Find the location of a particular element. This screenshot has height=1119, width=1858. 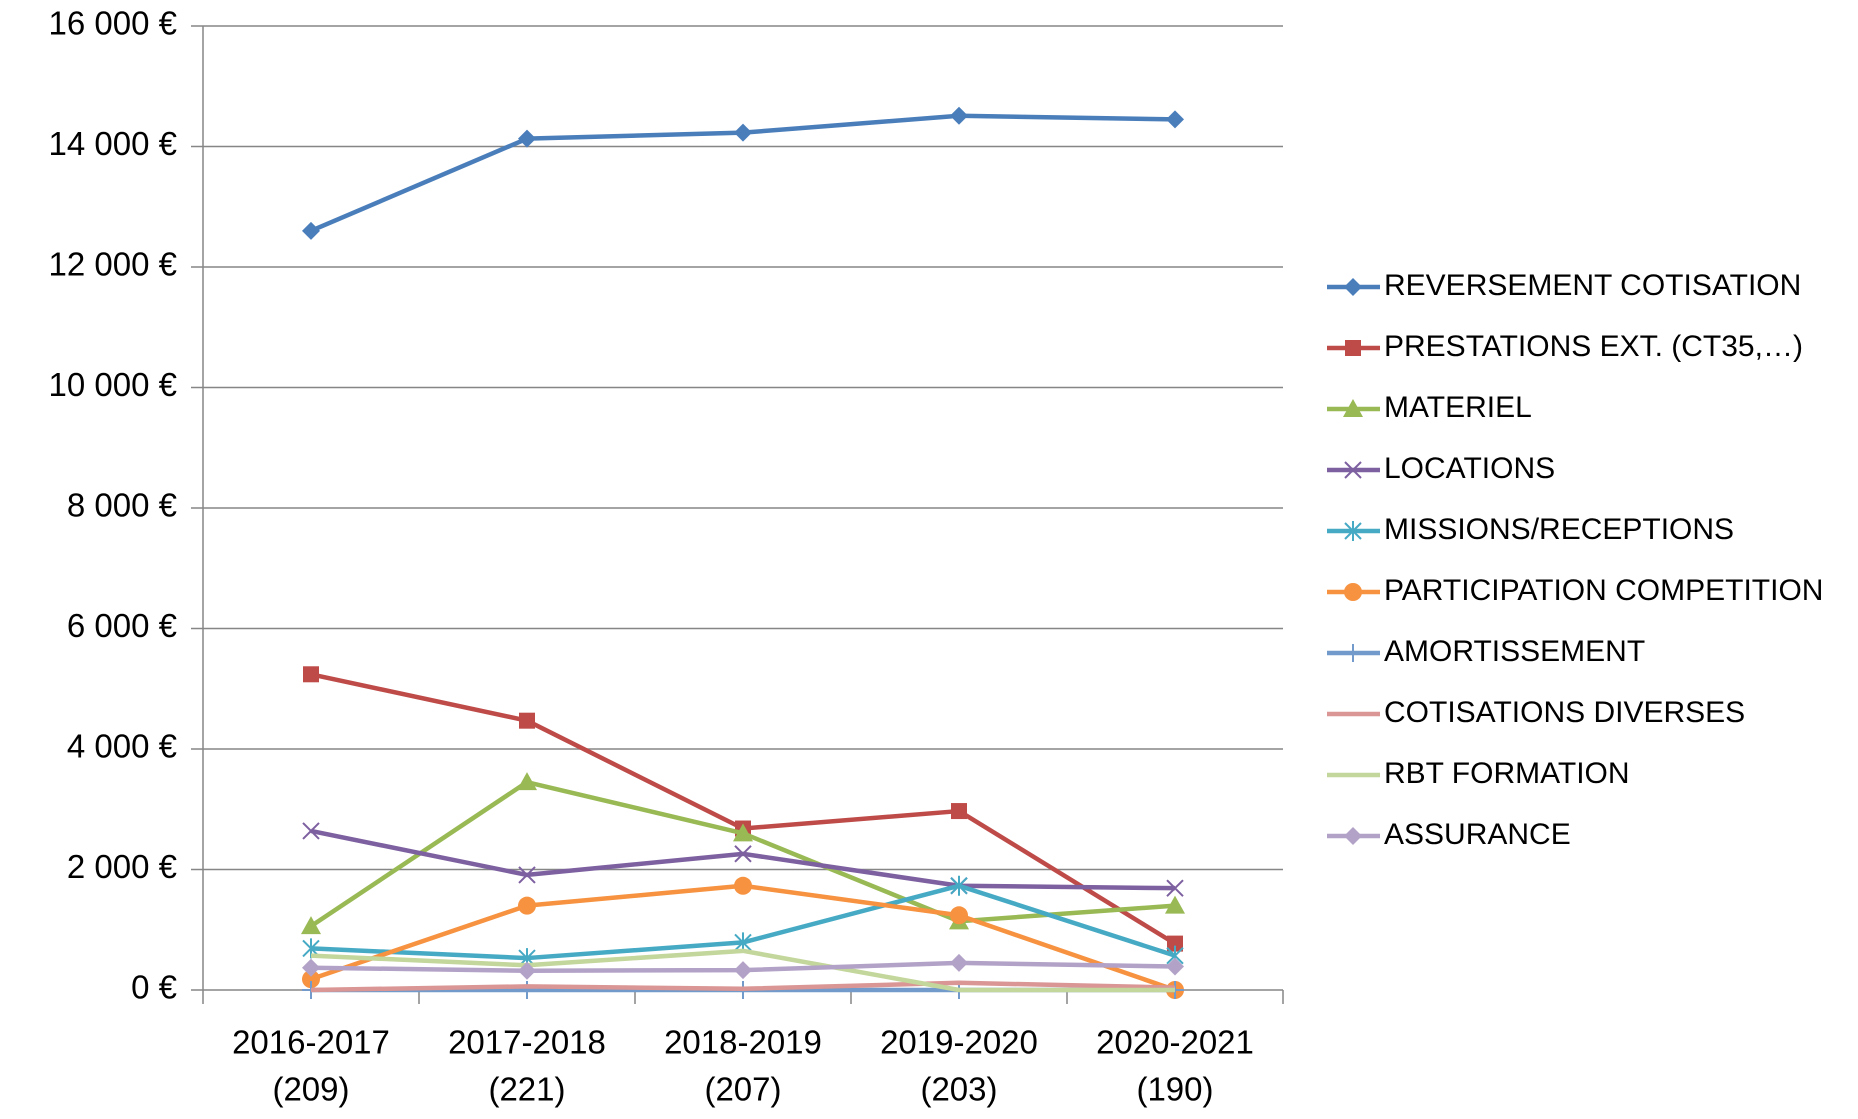

x-tick-label: (190) is located at coordinates (1174, 1089).